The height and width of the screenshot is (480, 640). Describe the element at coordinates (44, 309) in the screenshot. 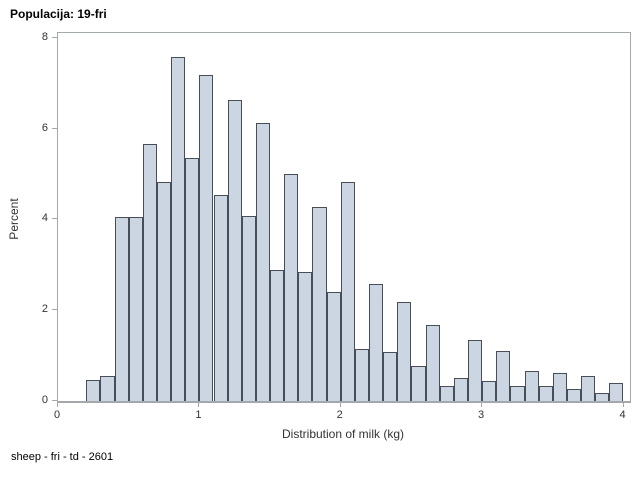

I see `y-tick-label: 2` at that location.